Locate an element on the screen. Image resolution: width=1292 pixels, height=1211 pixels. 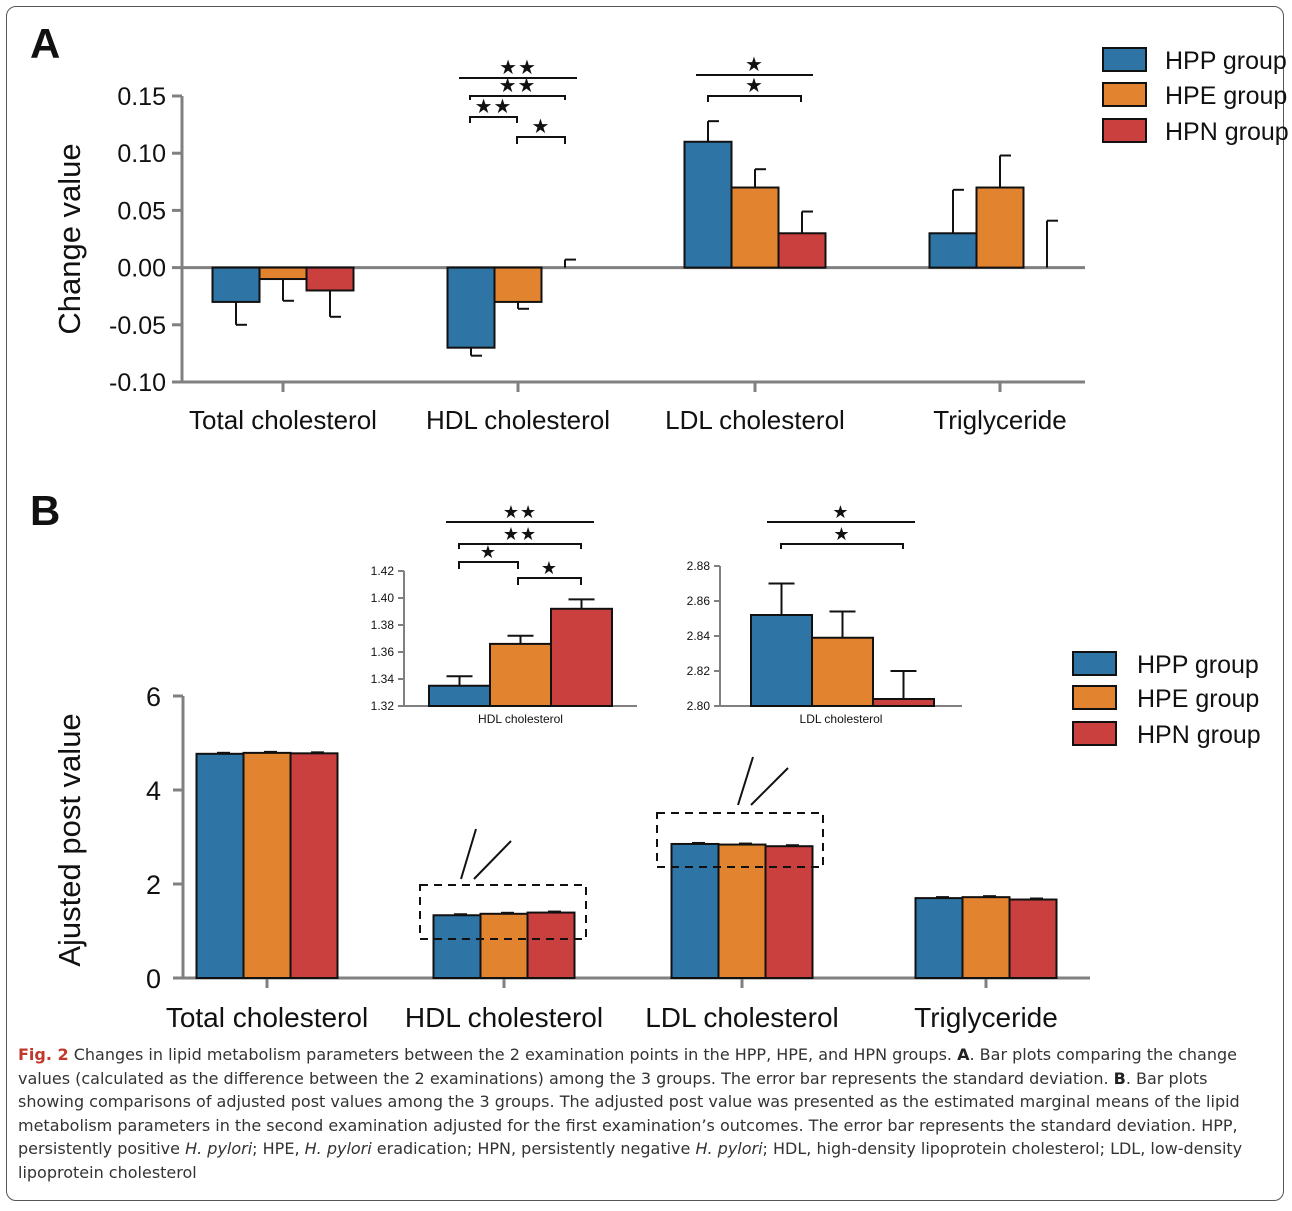
panel-a-y-tick-label: -0.10 is located at coordinates (137, 383).